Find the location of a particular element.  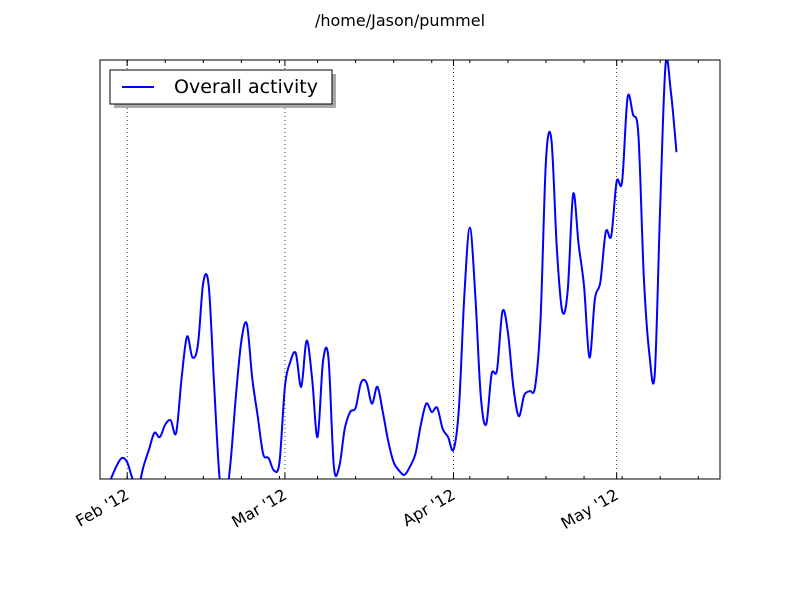

legend: Overall activity is located at coordinates (222, 88).